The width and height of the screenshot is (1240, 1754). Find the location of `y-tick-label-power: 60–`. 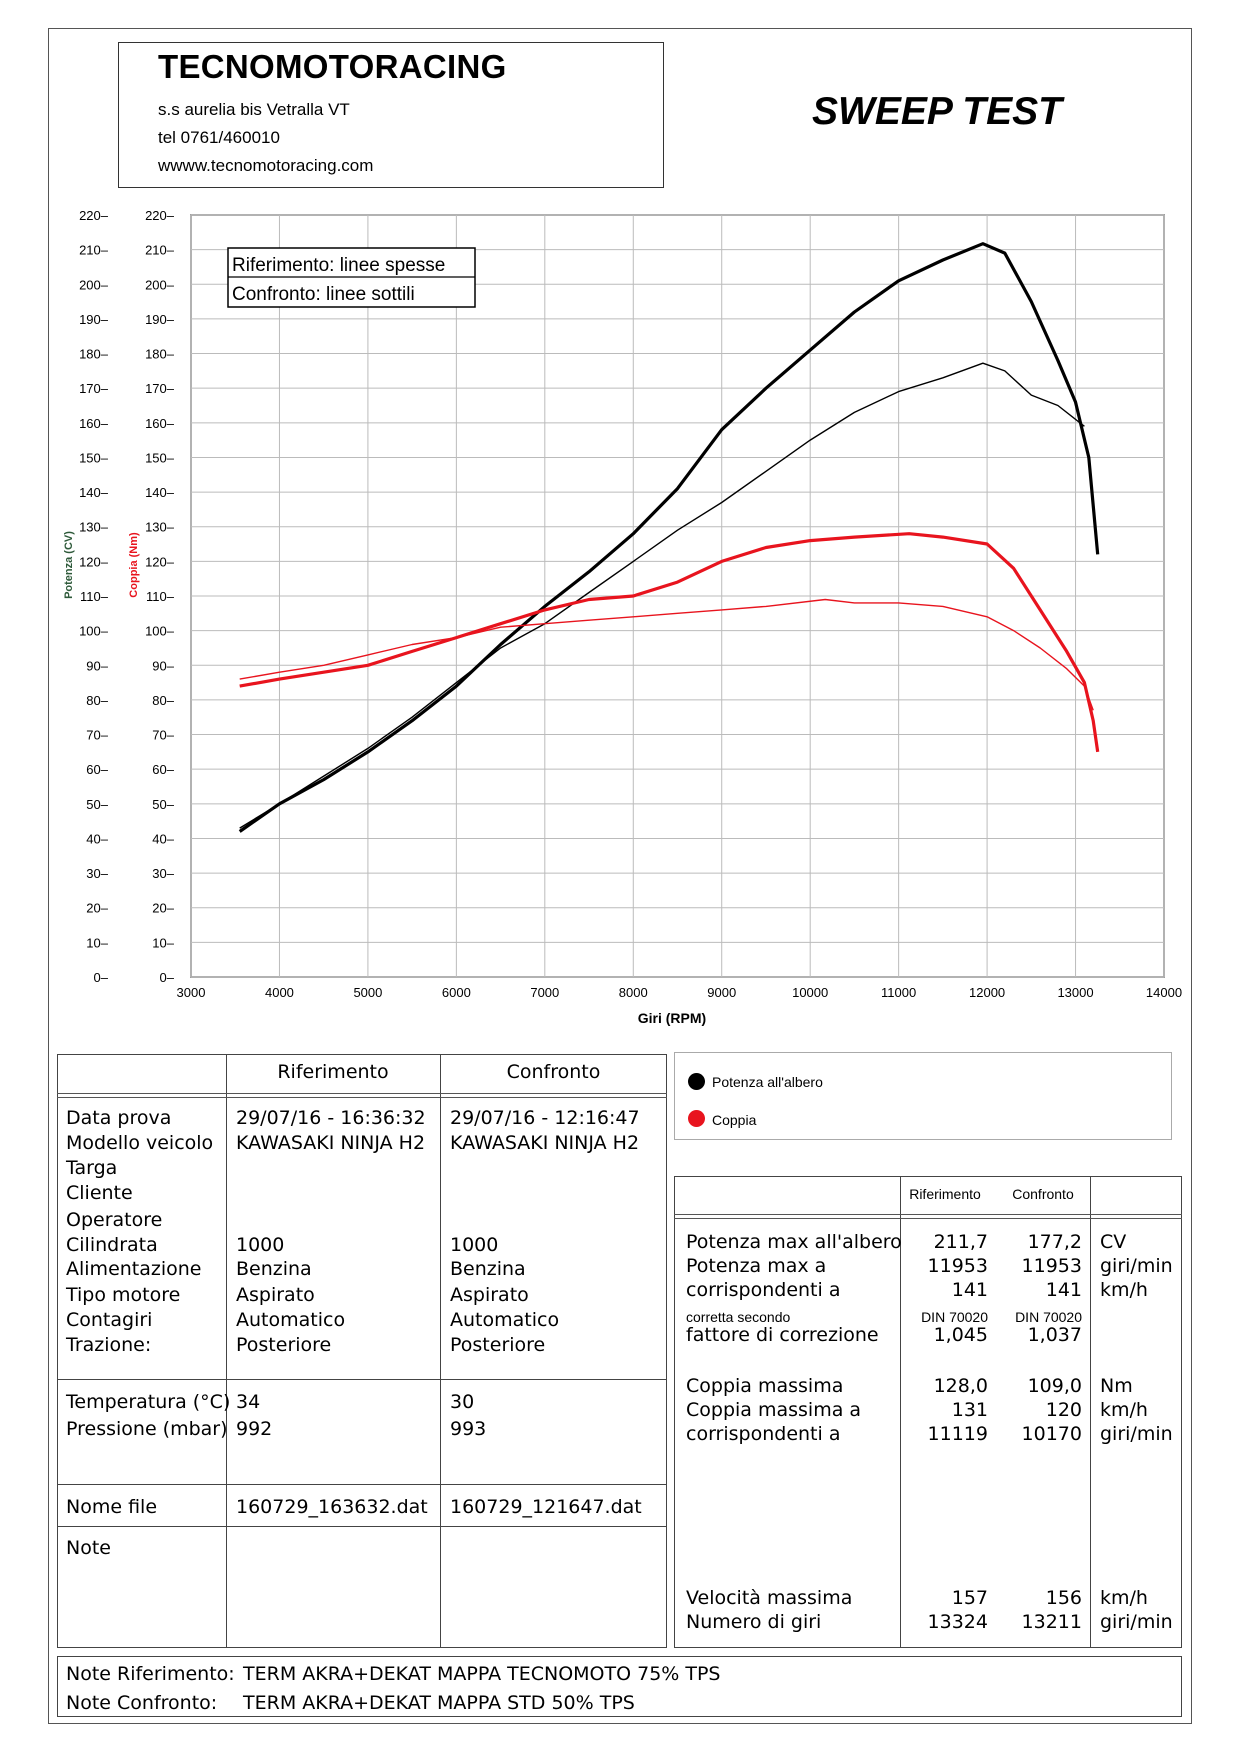

y-tick-label-power: 60– is located at coordinates (97, 769).